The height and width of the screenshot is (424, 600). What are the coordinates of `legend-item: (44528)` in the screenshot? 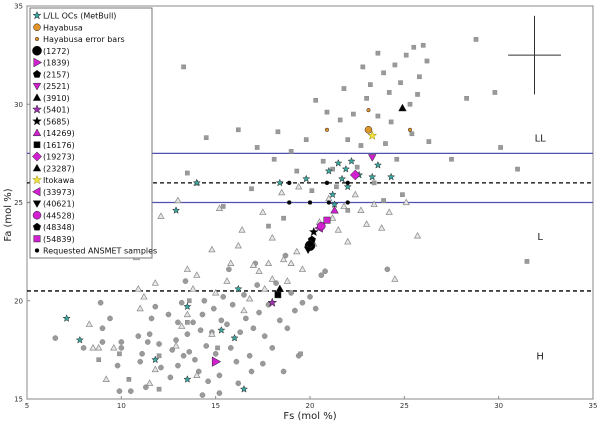 It's located at (53, 215).